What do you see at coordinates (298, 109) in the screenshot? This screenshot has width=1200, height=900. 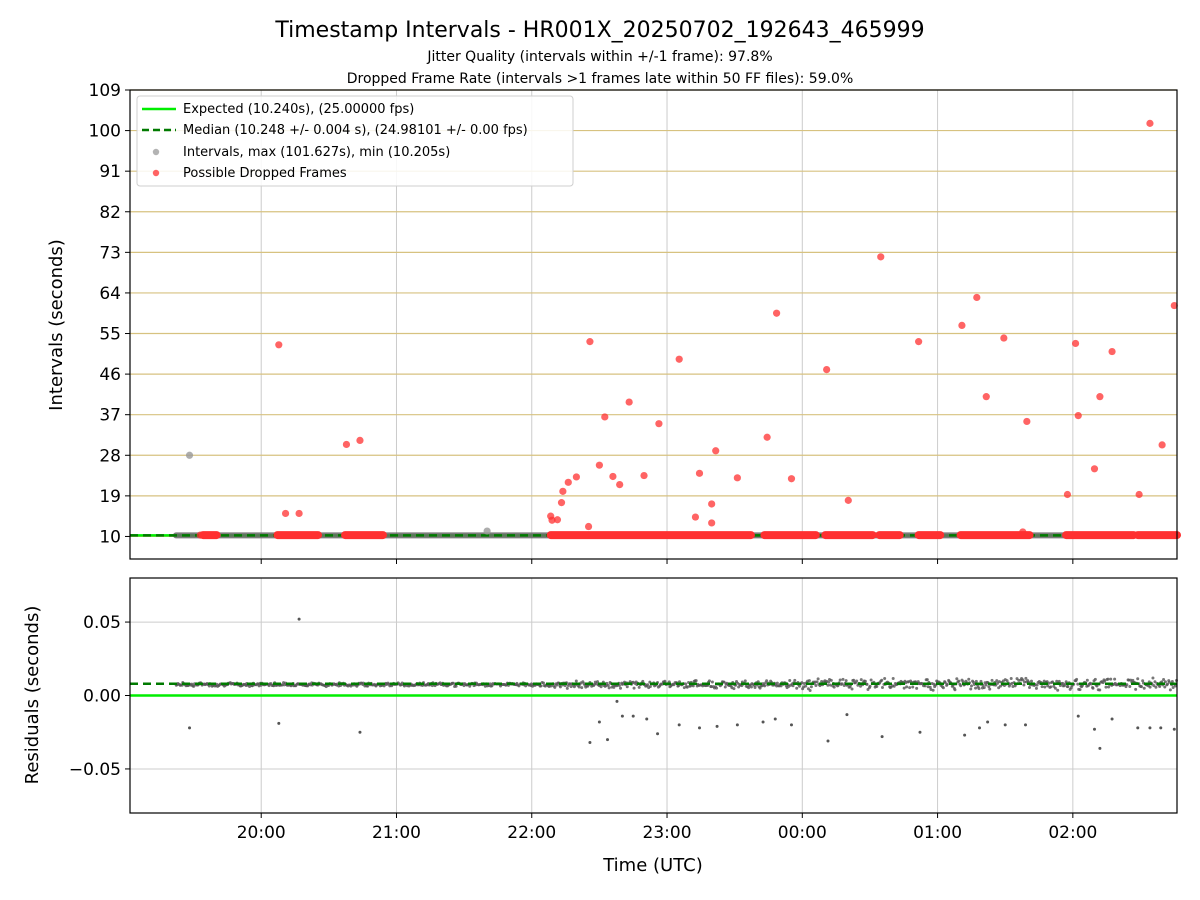 I see `legend-expected-label: Expected (10.240s), (25.00000 fps)` at bounding box center [298, 109].